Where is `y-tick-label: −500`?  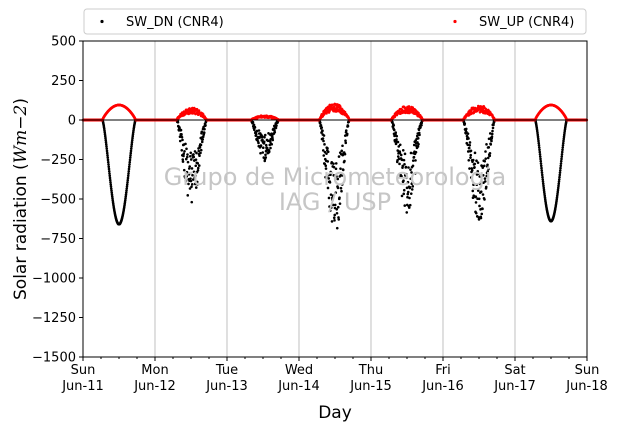
y-tick-label: −500 is located at coordinates (58, 200).